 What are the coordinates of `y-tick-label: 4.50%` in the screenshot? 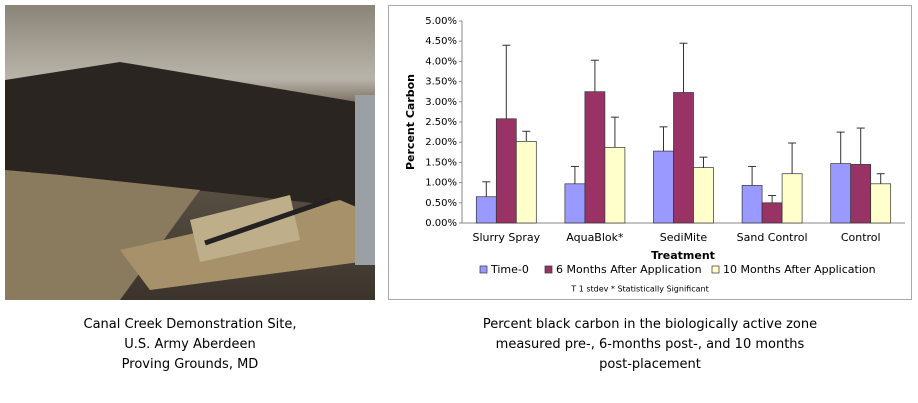 It's located at (441, 41).